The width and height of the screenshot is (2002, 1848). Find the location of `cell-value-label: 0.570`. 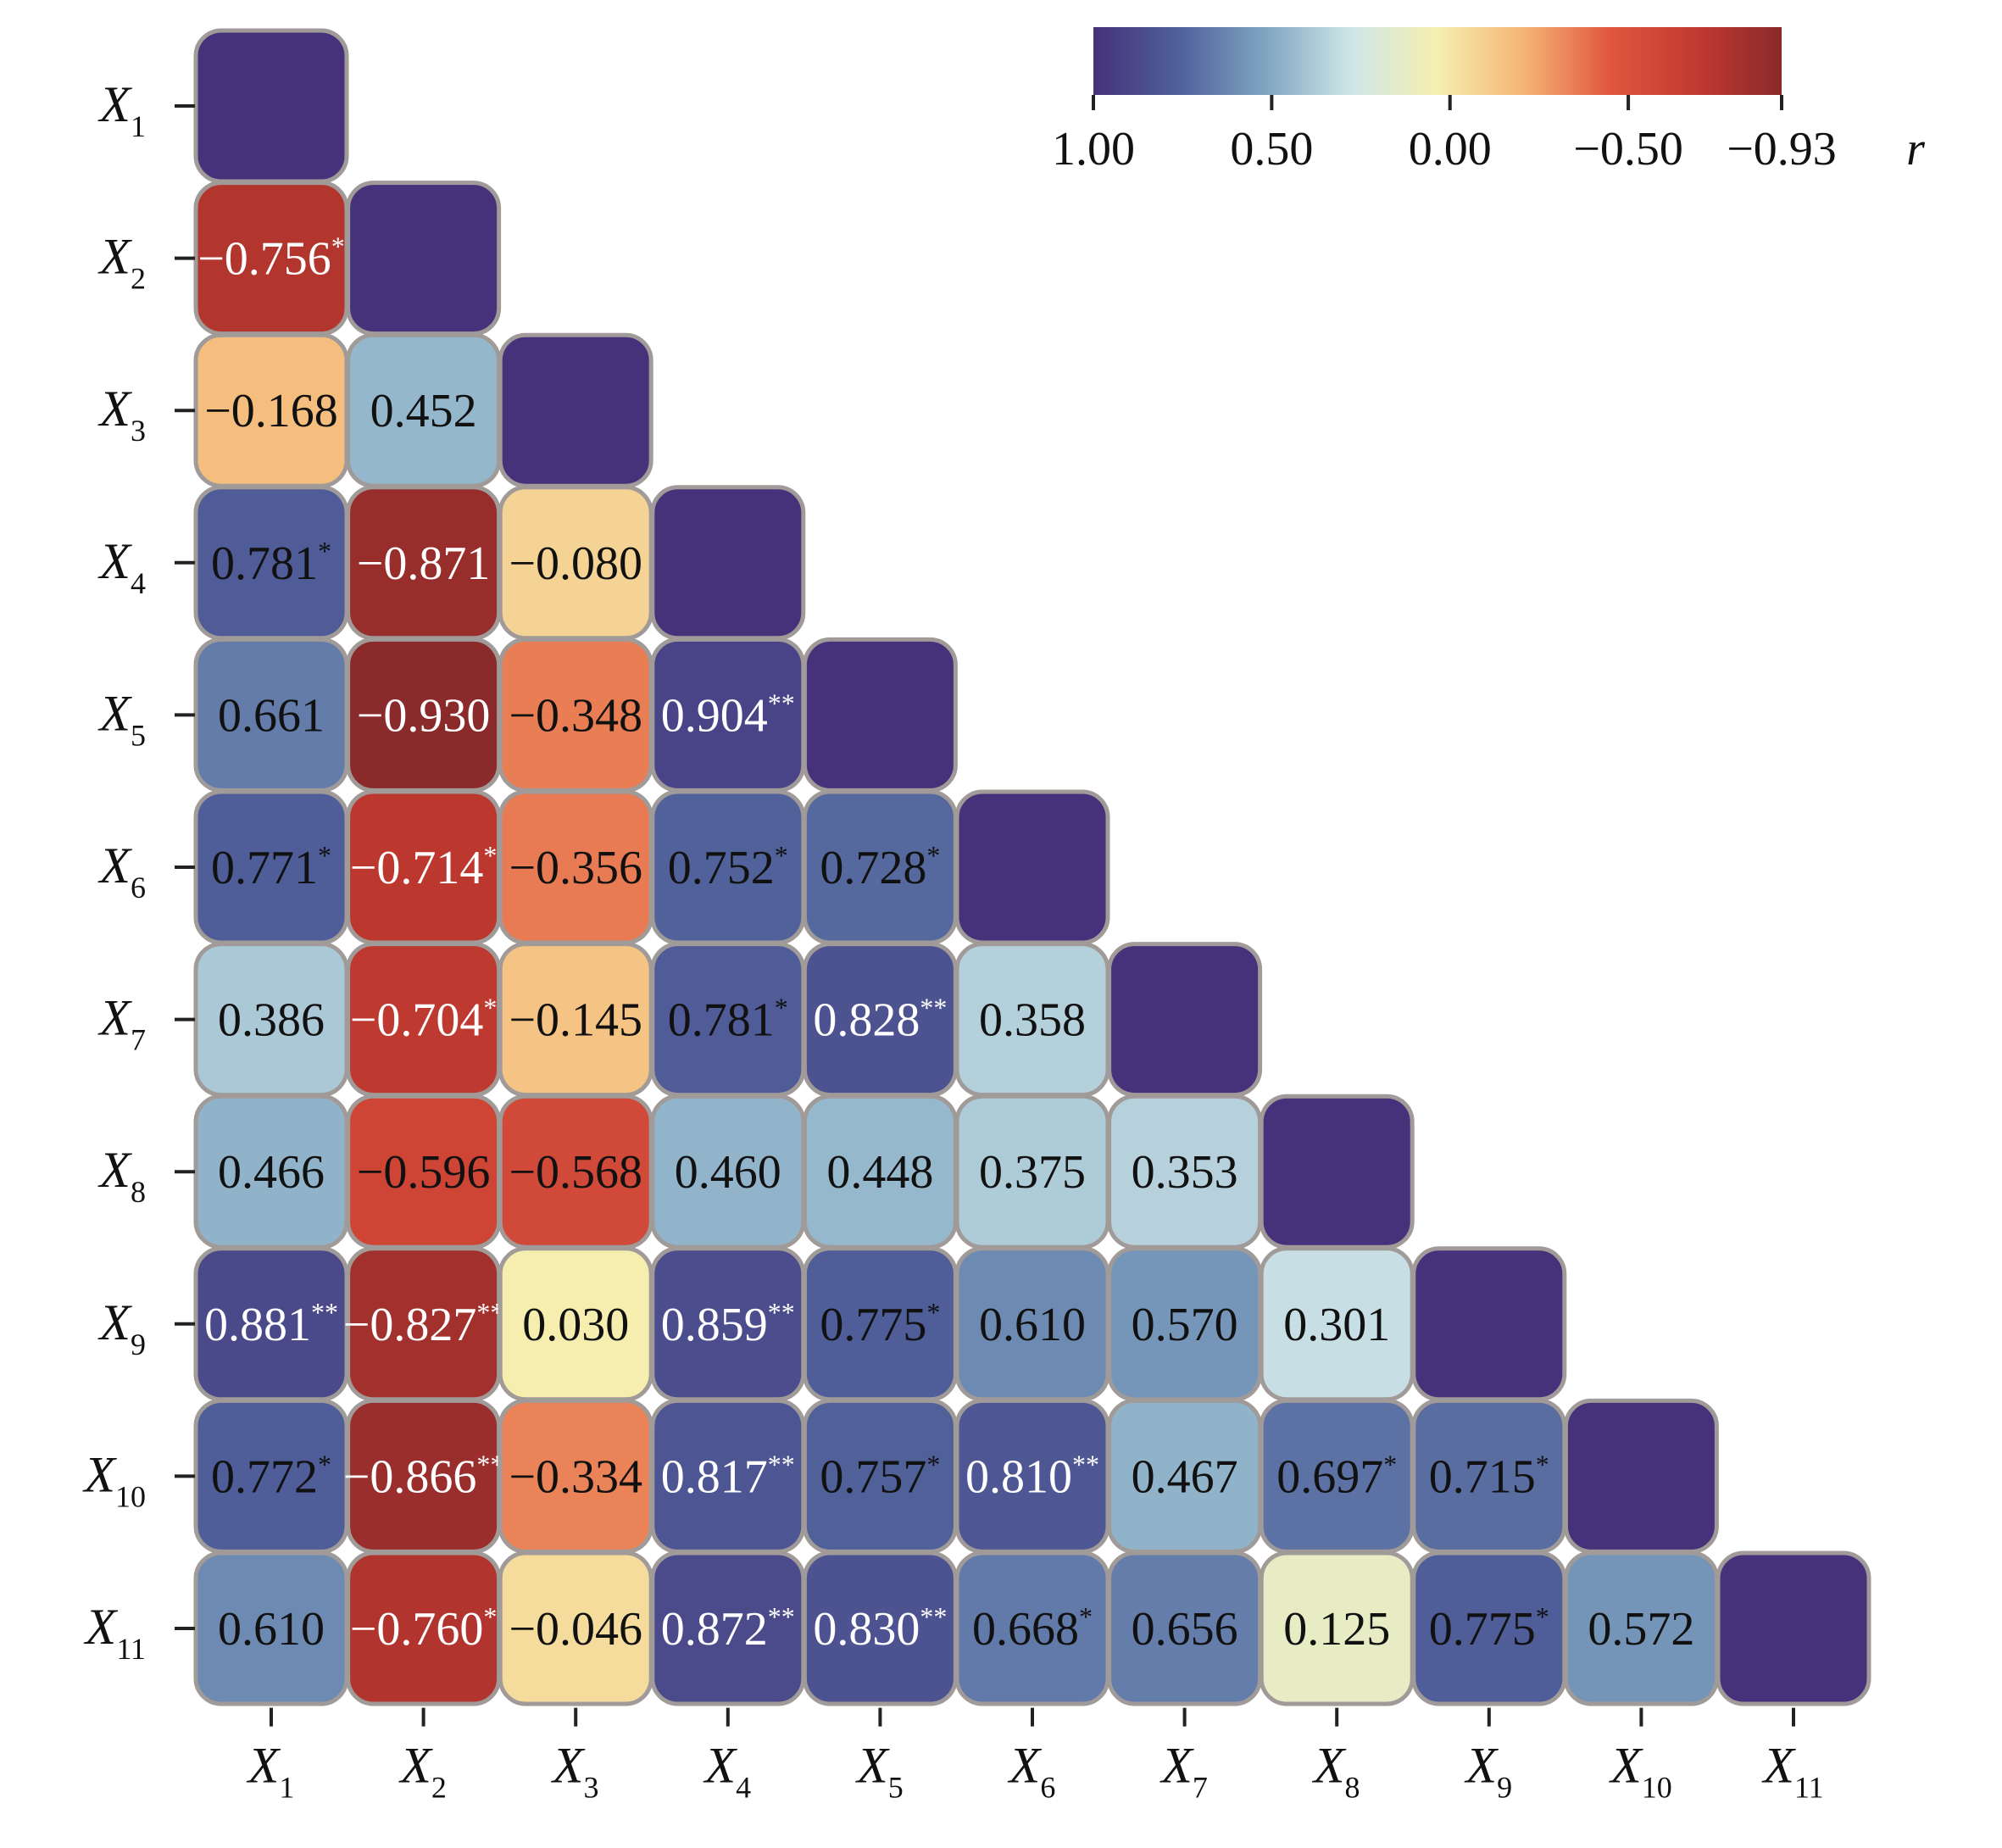

cell-value-label: 0.570 is located at coordinates (1185, 1325).